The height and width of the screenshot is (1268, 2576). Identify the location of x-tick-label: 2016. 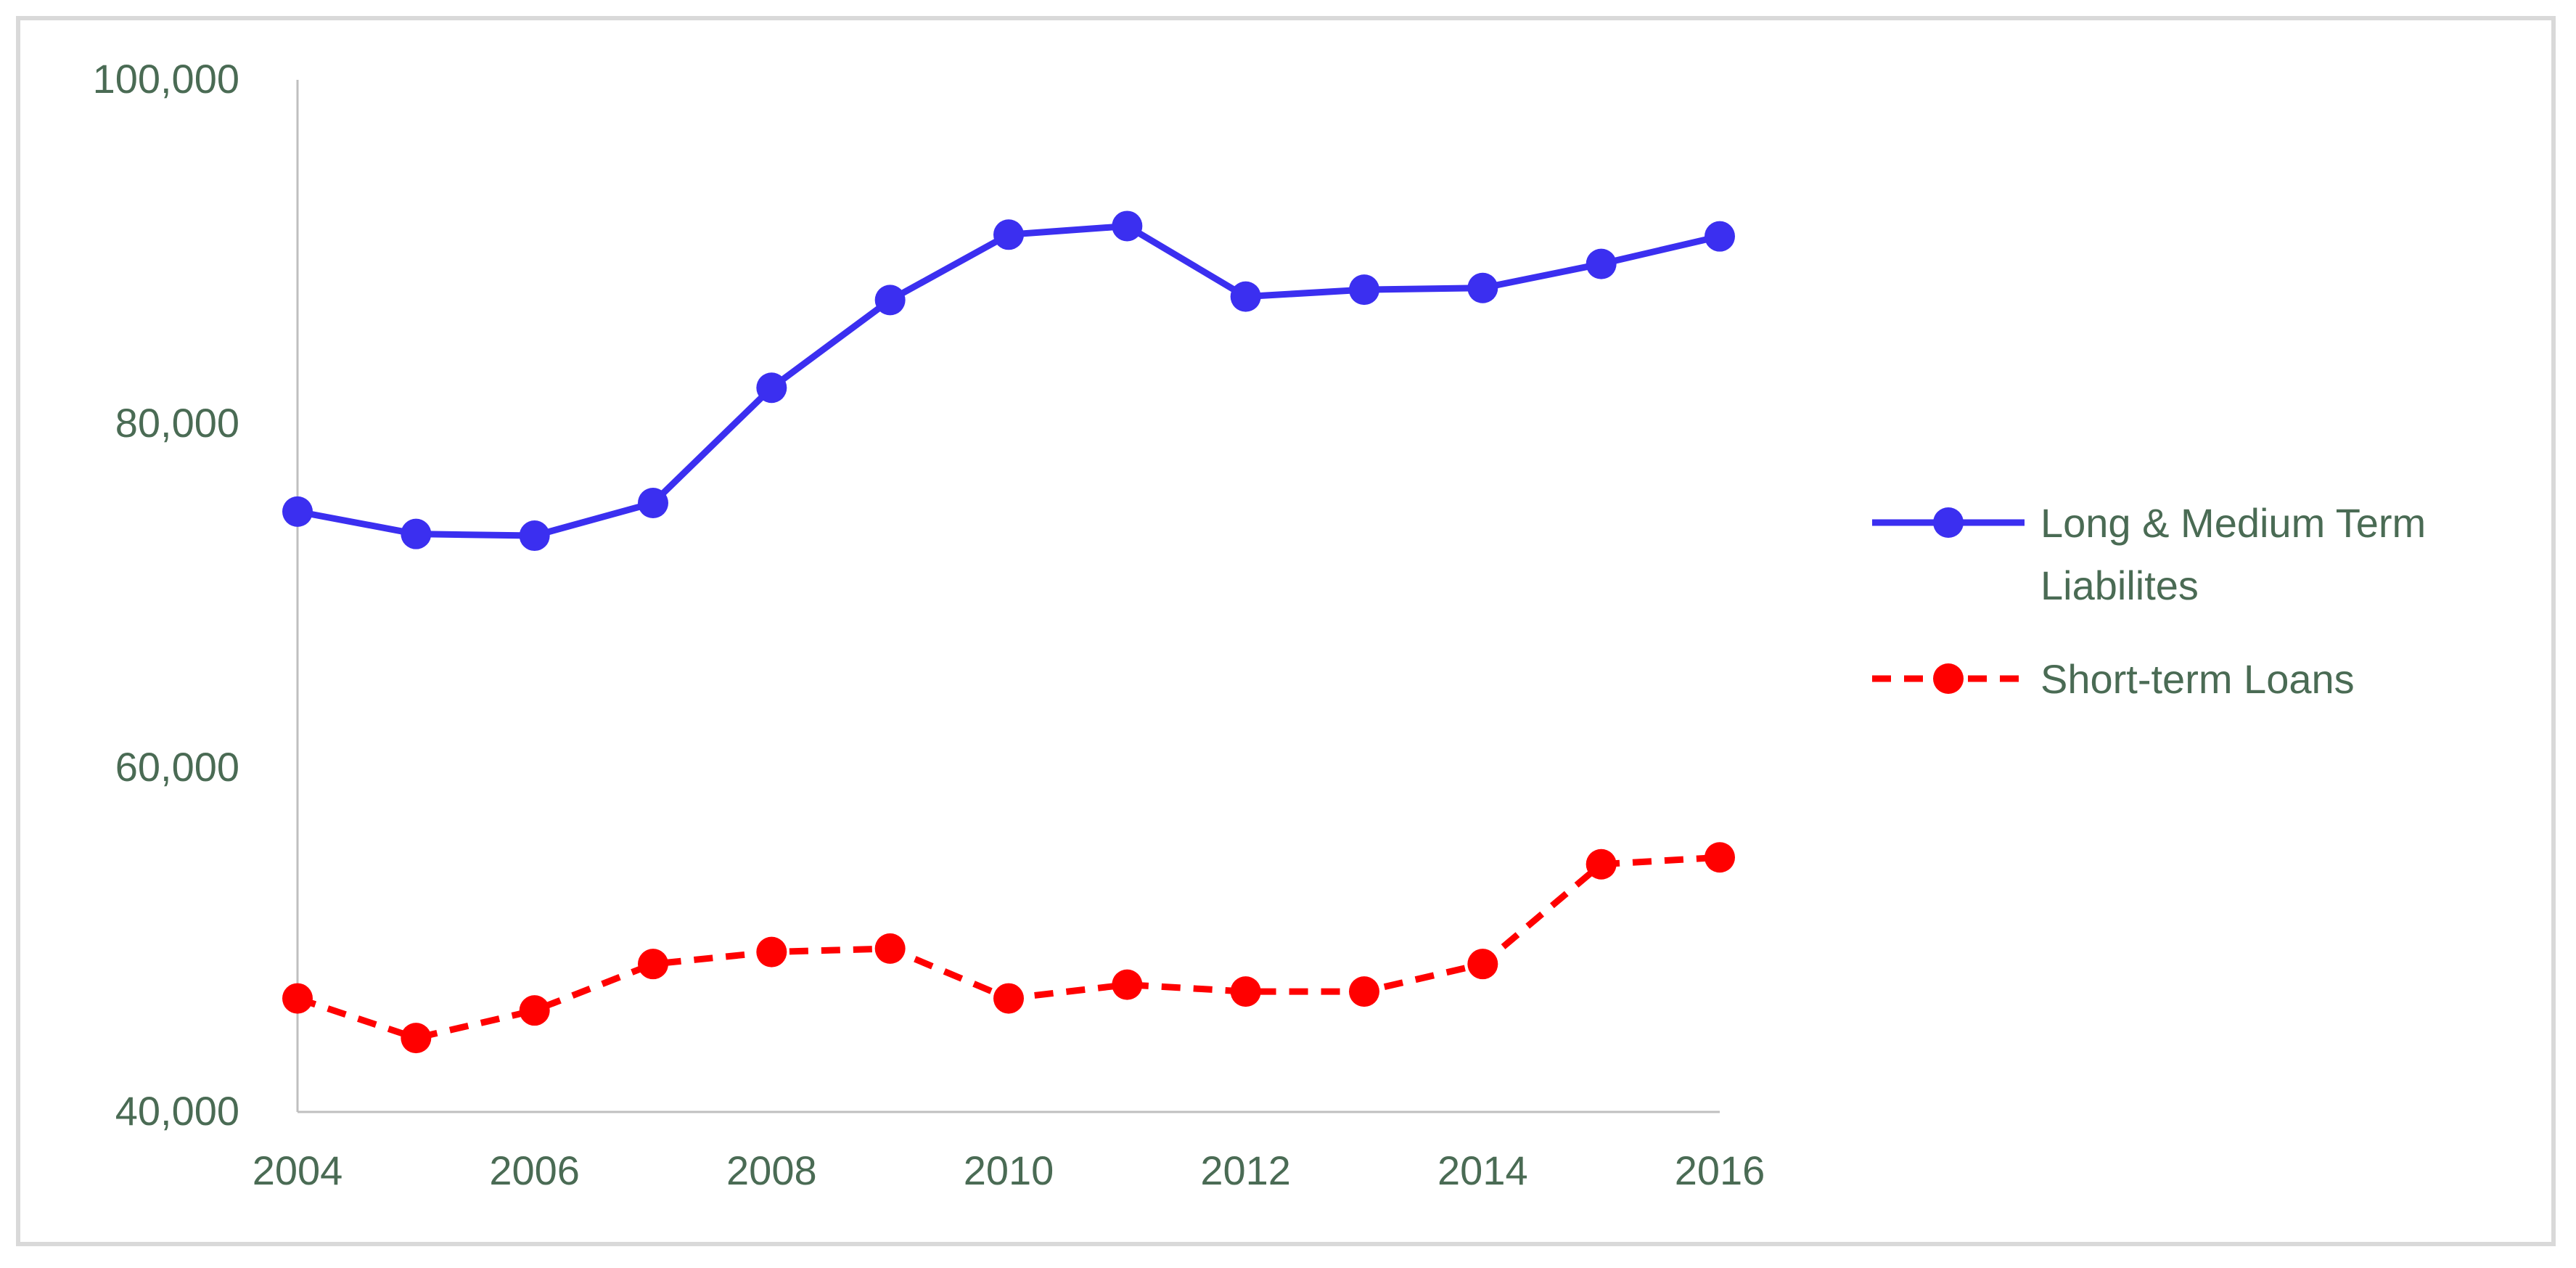
(1720, 1170).